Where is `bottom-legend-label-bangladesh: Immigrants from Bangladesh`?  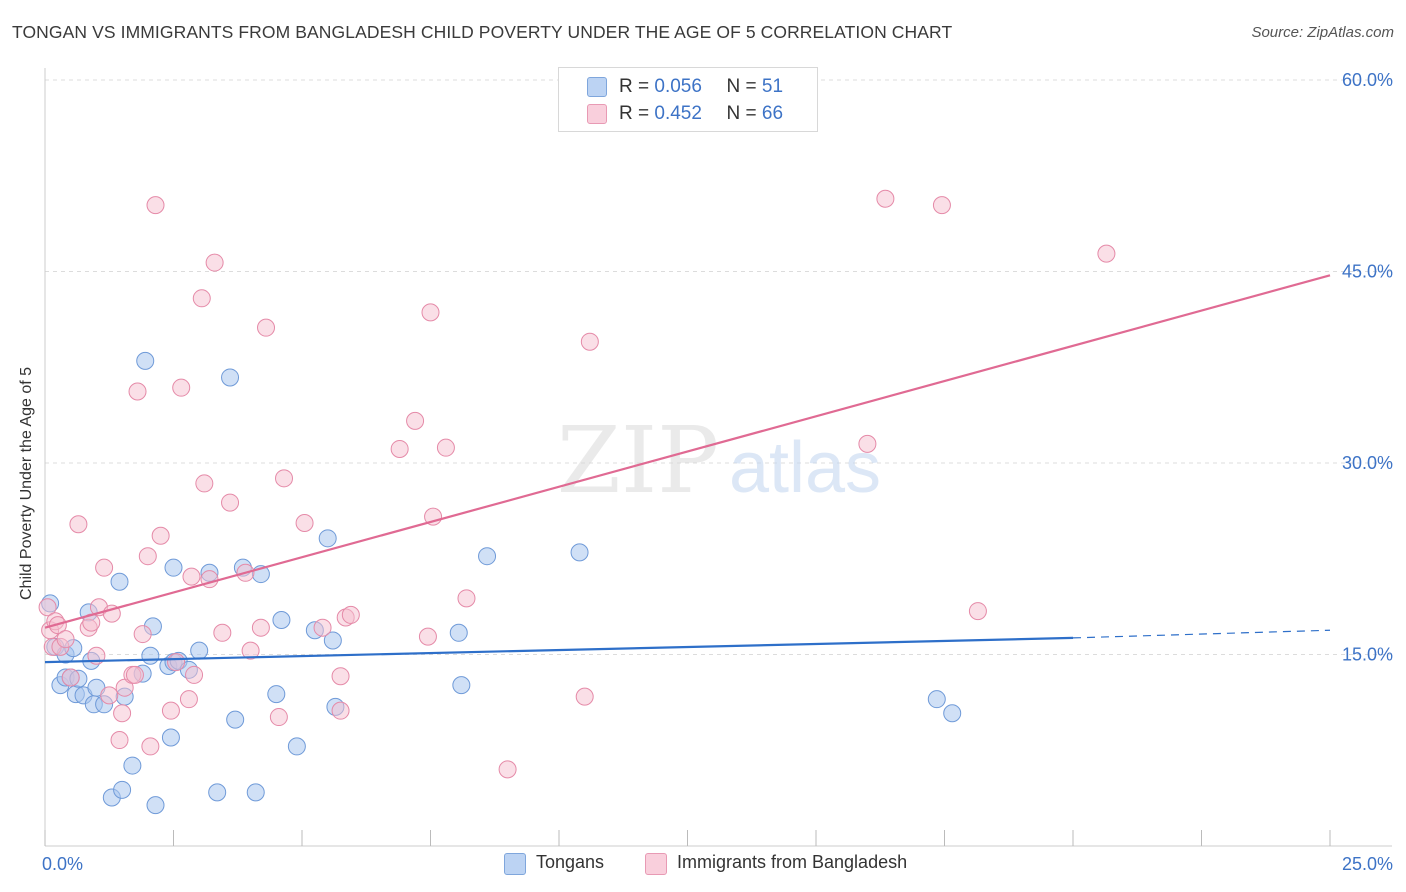
bottom-legend-label-bangladesh: Immigrants from Bangladesh is located at coordinates (792, 862).